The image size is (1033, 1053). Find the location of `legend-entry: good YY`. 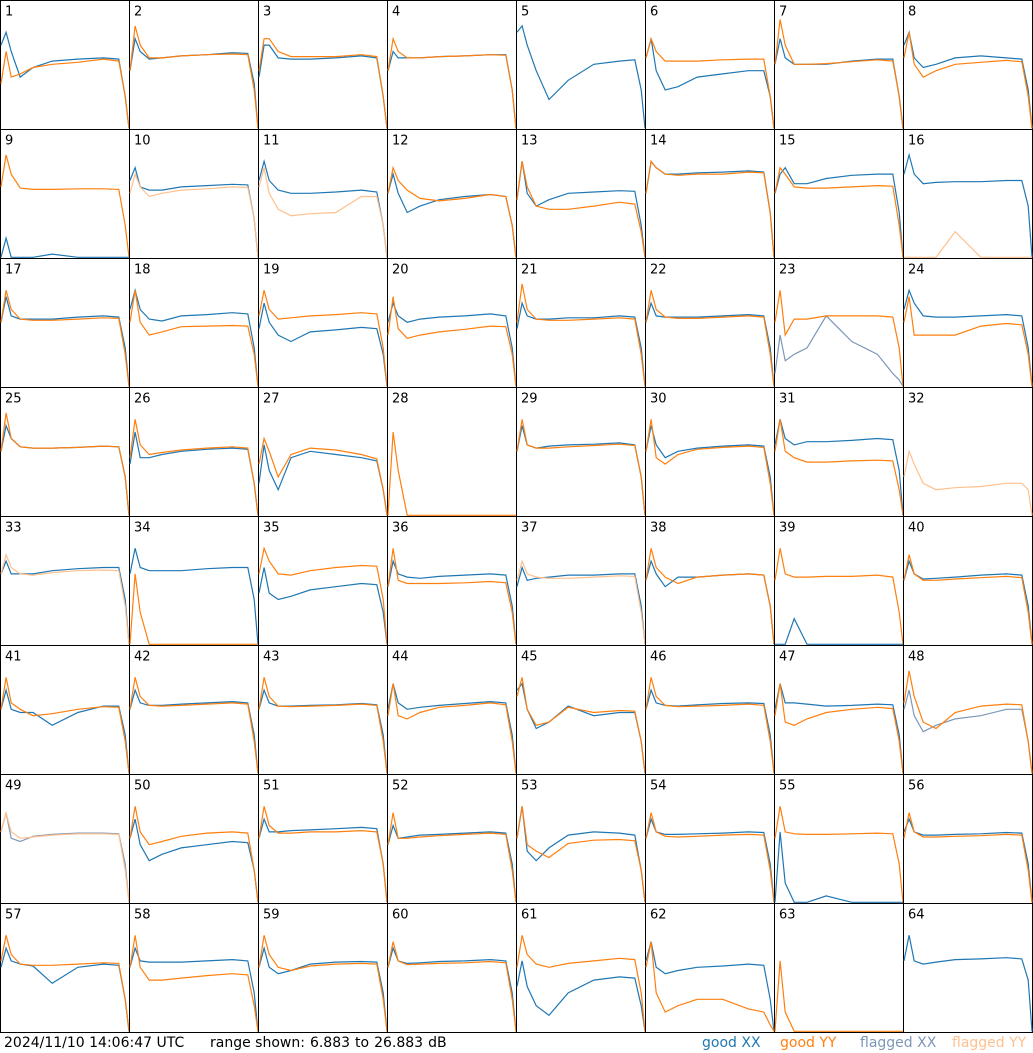

legend-entry: good YY is located at coordinates (808, 1043).